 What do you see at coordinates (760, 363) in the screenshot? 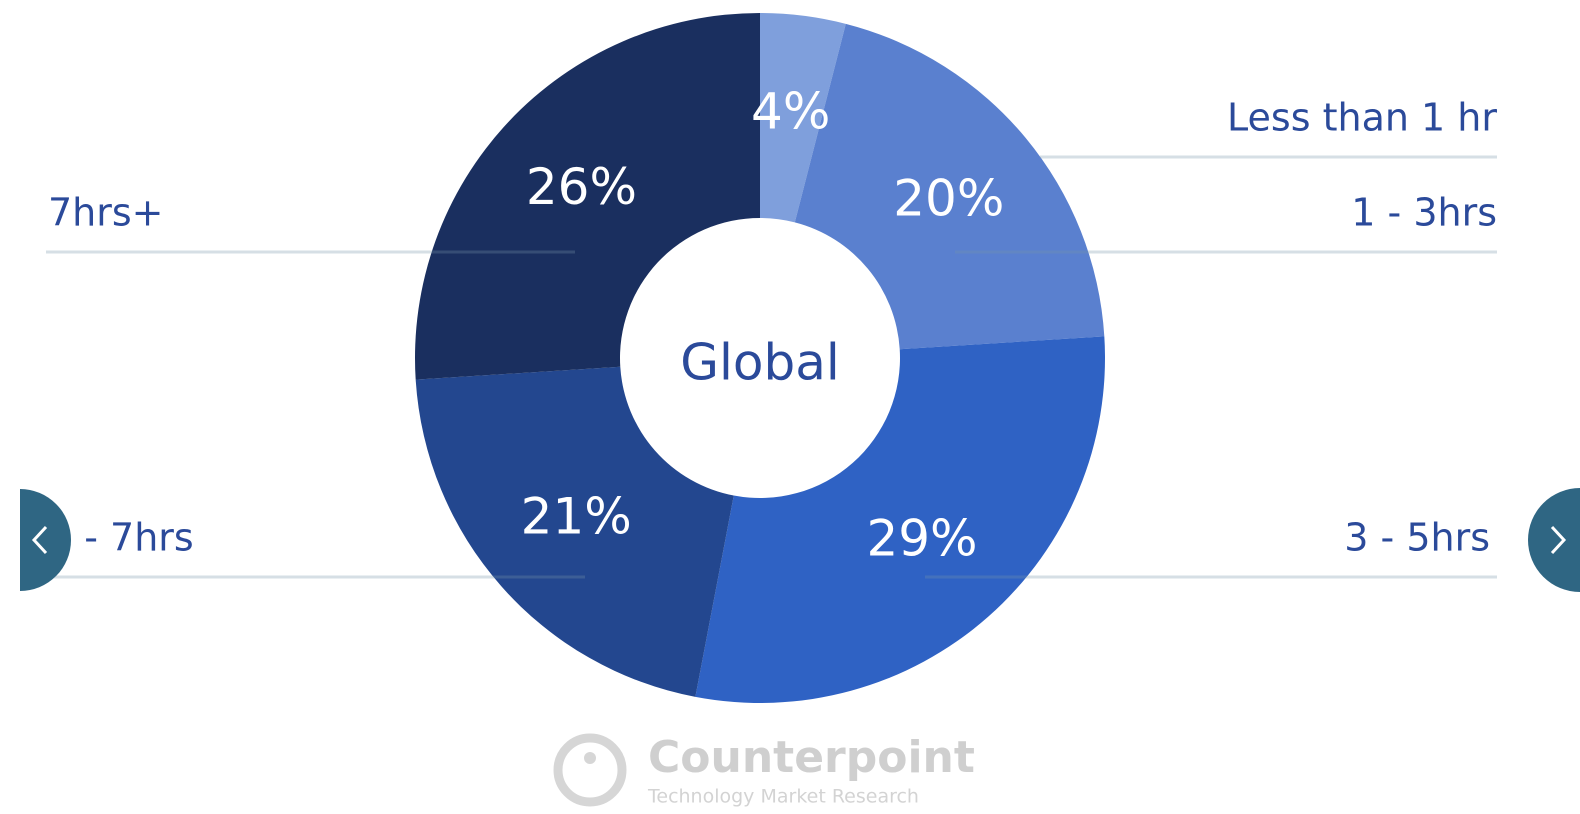
I see `center-label: Global` at bounding box center [760, 363].